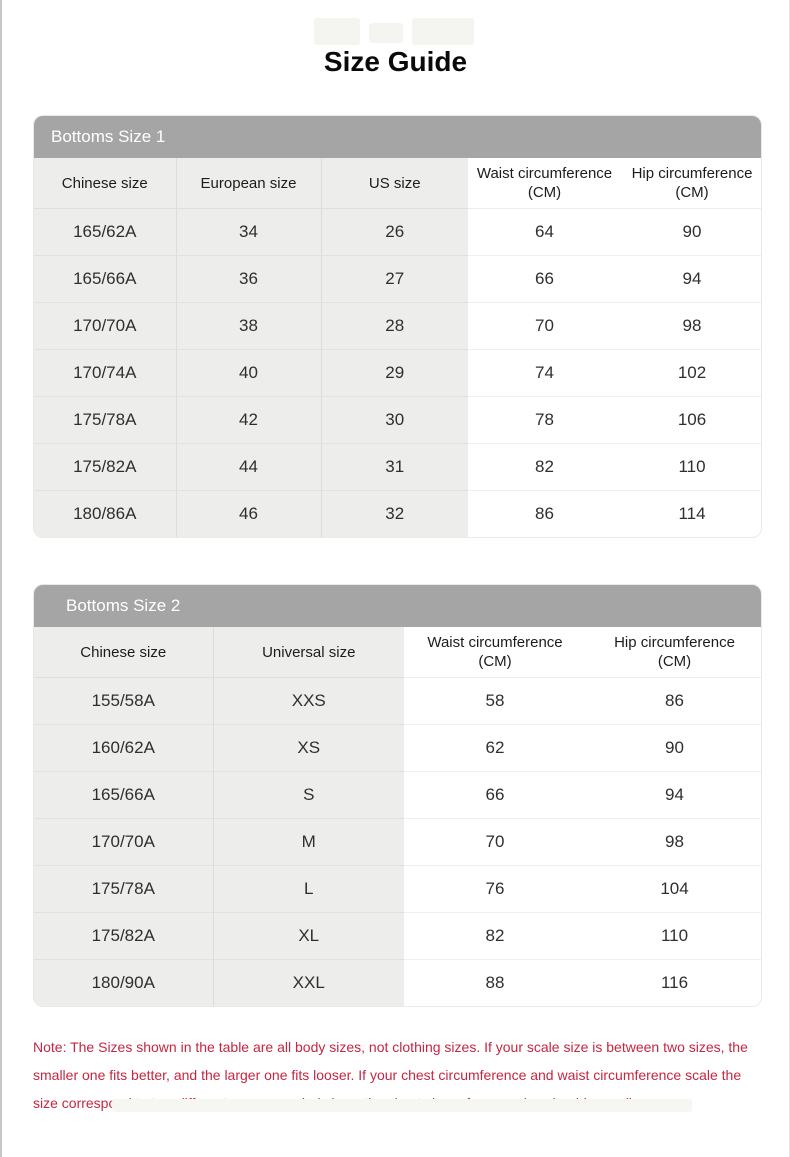  I want to click on table-row: 180/86A 46 32 86 114, so click(397, 513).